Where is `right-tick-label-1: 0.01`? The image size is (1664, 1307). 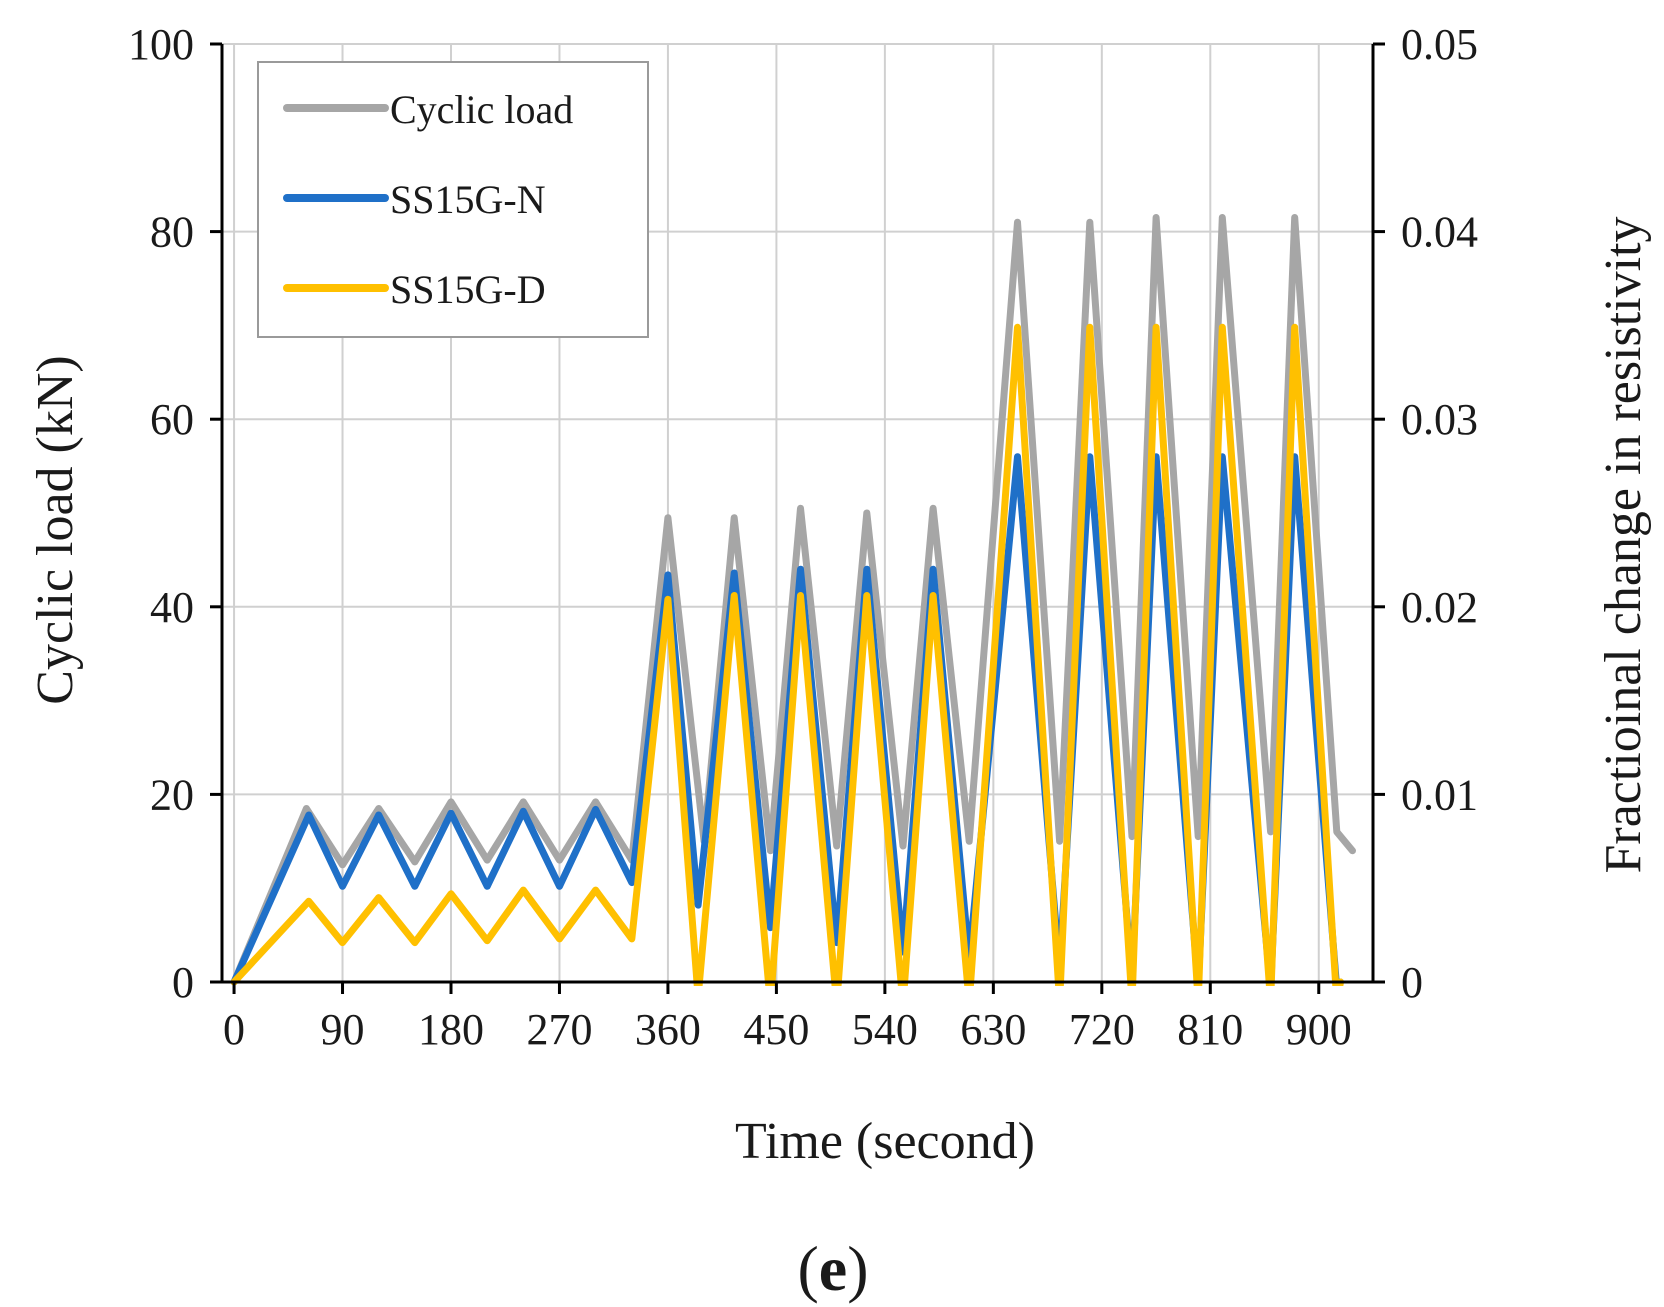 right-tick-label-1: 0.01 is located at coordinates (1439, 794).